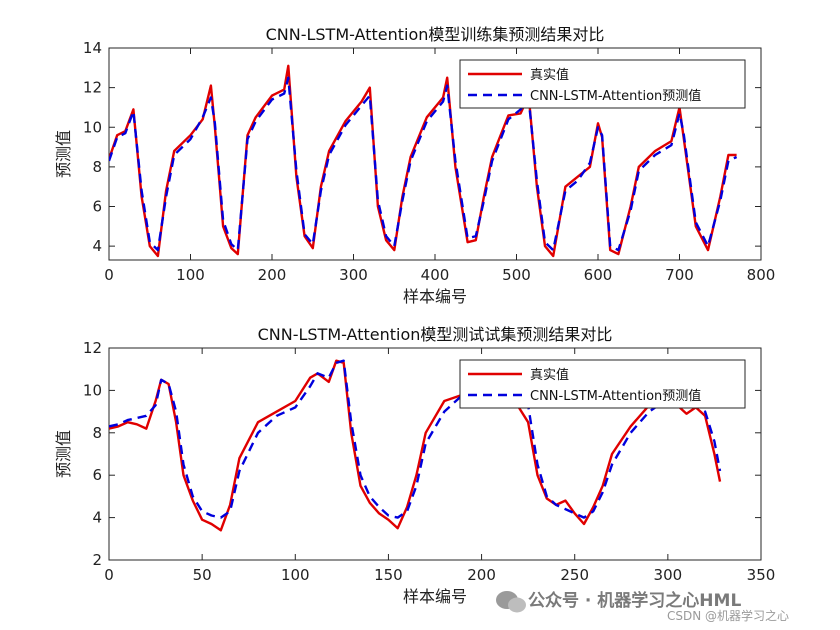 The height and width of the screenshot is (630, 840). What do you see at coordinates (97, 560) in the screenshot?
I see `y-tick-label: 2` at bounding box center [97, 560].